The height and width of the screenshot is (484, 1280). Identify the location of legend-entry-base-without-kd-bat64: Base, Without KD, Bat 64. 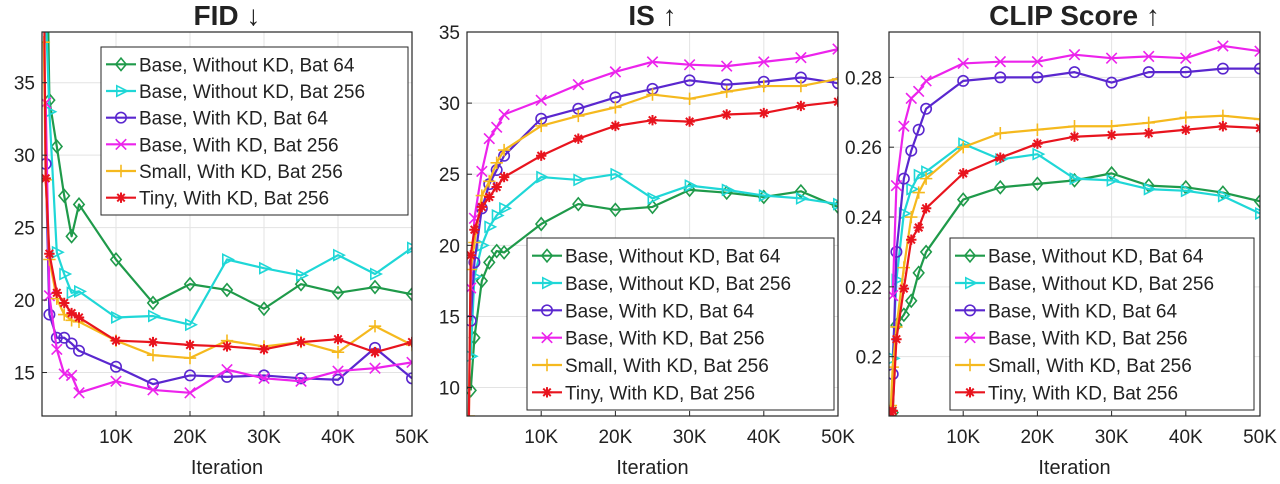
(656, 257).